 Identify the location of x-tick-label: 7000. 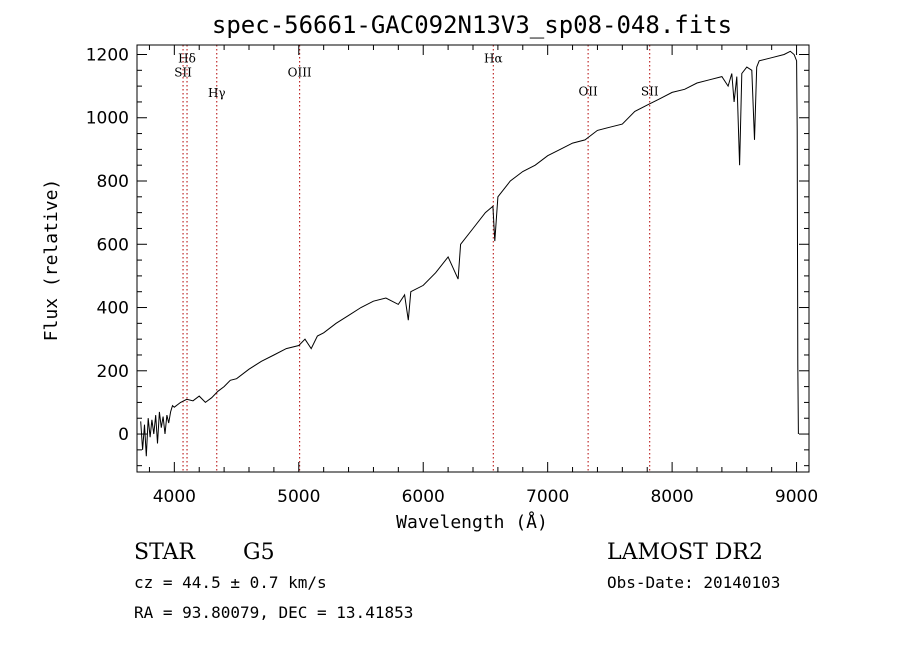
(547, 497).